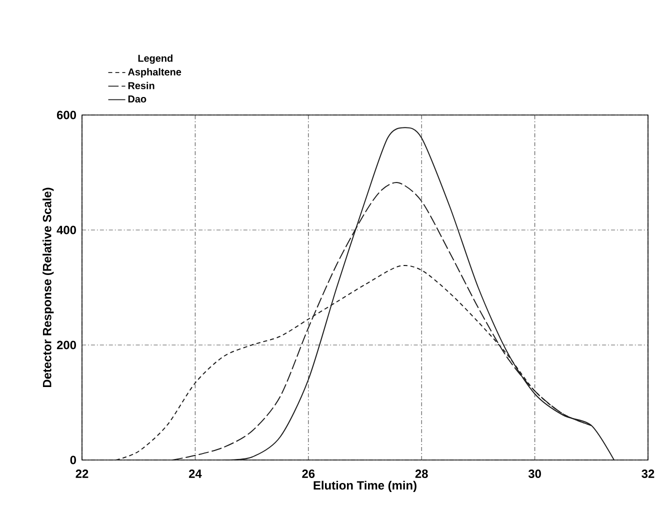 This screenshot has width=656, height=523. What do you see at coordinates (155, 73) in the screenshot?
I see `legend-label: Asphaltene` at bounding box center [155, 73].